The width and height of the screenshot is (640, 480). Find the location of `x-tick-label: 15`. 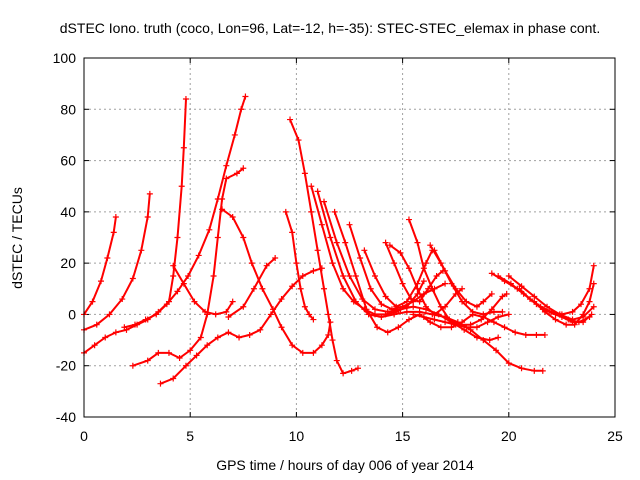

x-tick-label: 15 is located at coordinates (403, 436).